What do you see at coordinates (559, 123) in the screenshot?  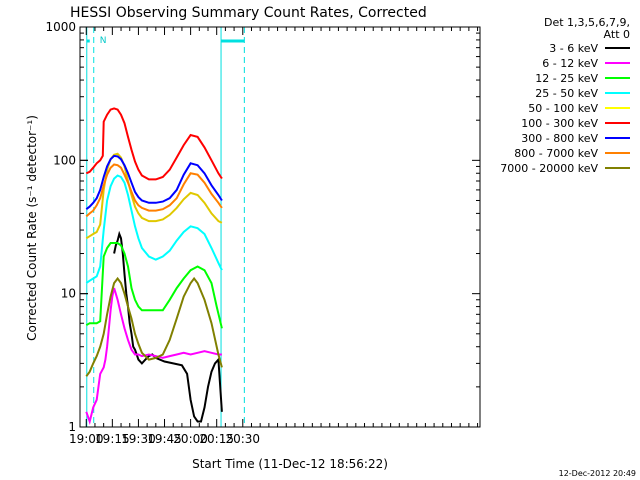 I see `legend-label-5: 100 - 300 keV` at bounding box center [559, 123].